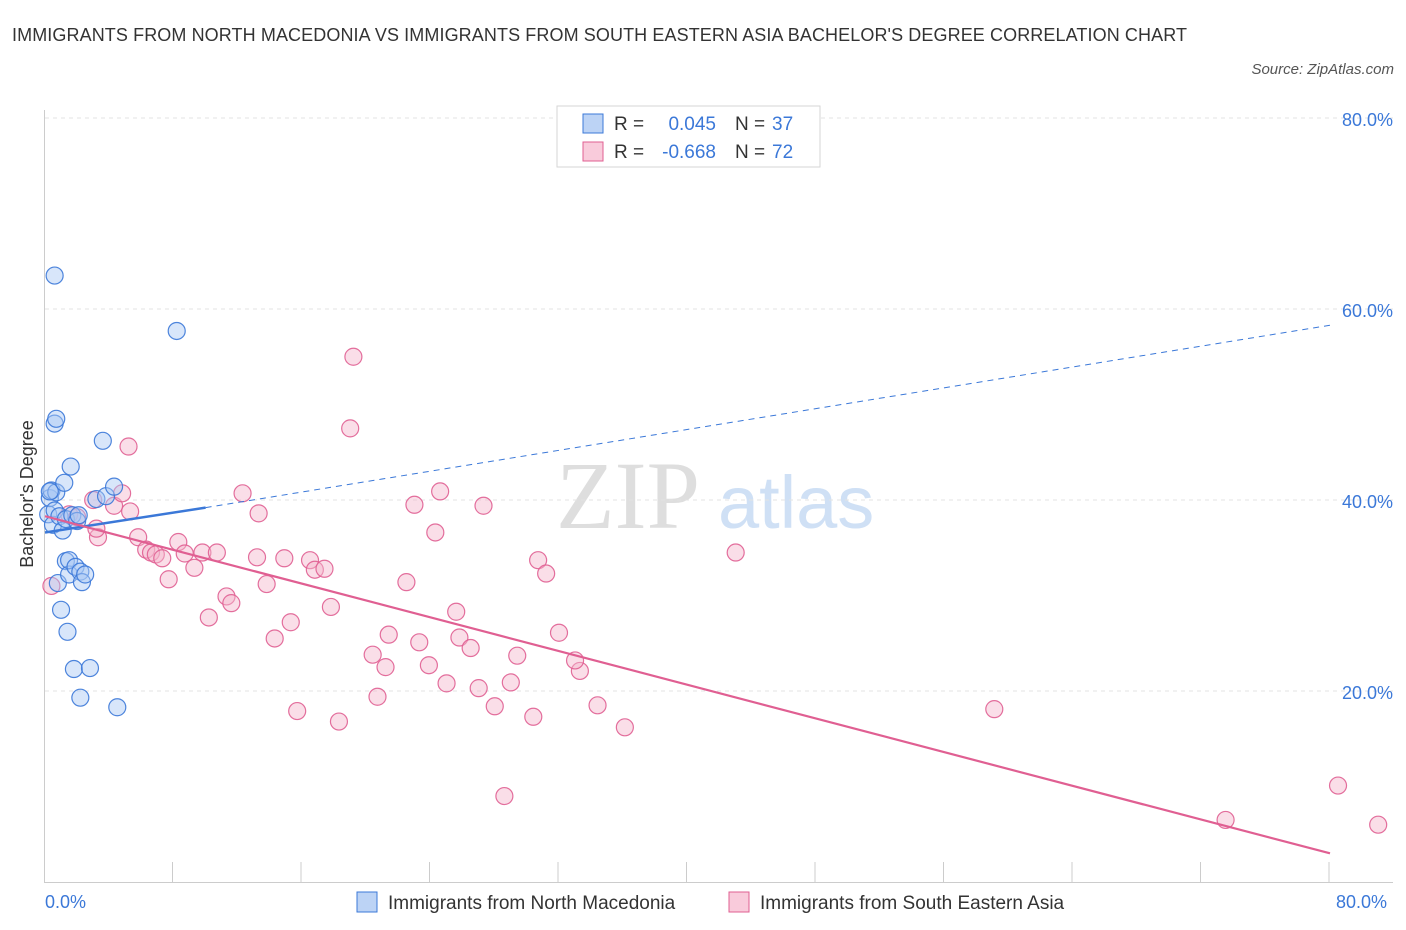 The image size is (1406, 930). I want to click on watermark-atlas: atlas, so click(796, 502).